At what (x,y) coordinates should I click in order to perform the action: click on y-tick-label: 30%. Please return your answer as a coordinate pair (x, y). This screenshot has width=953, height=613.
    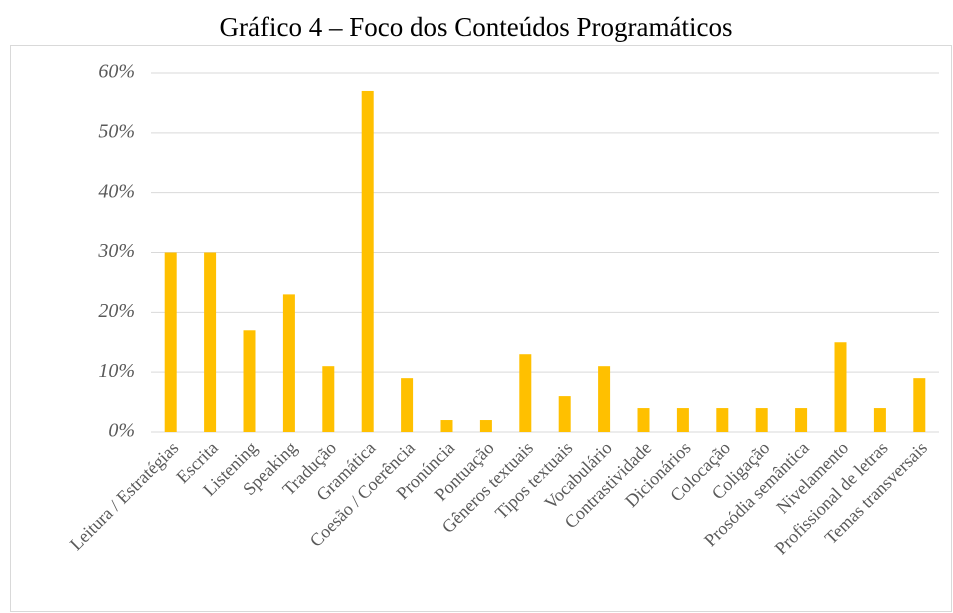
    Looking at the image, I should click on (116, 251).